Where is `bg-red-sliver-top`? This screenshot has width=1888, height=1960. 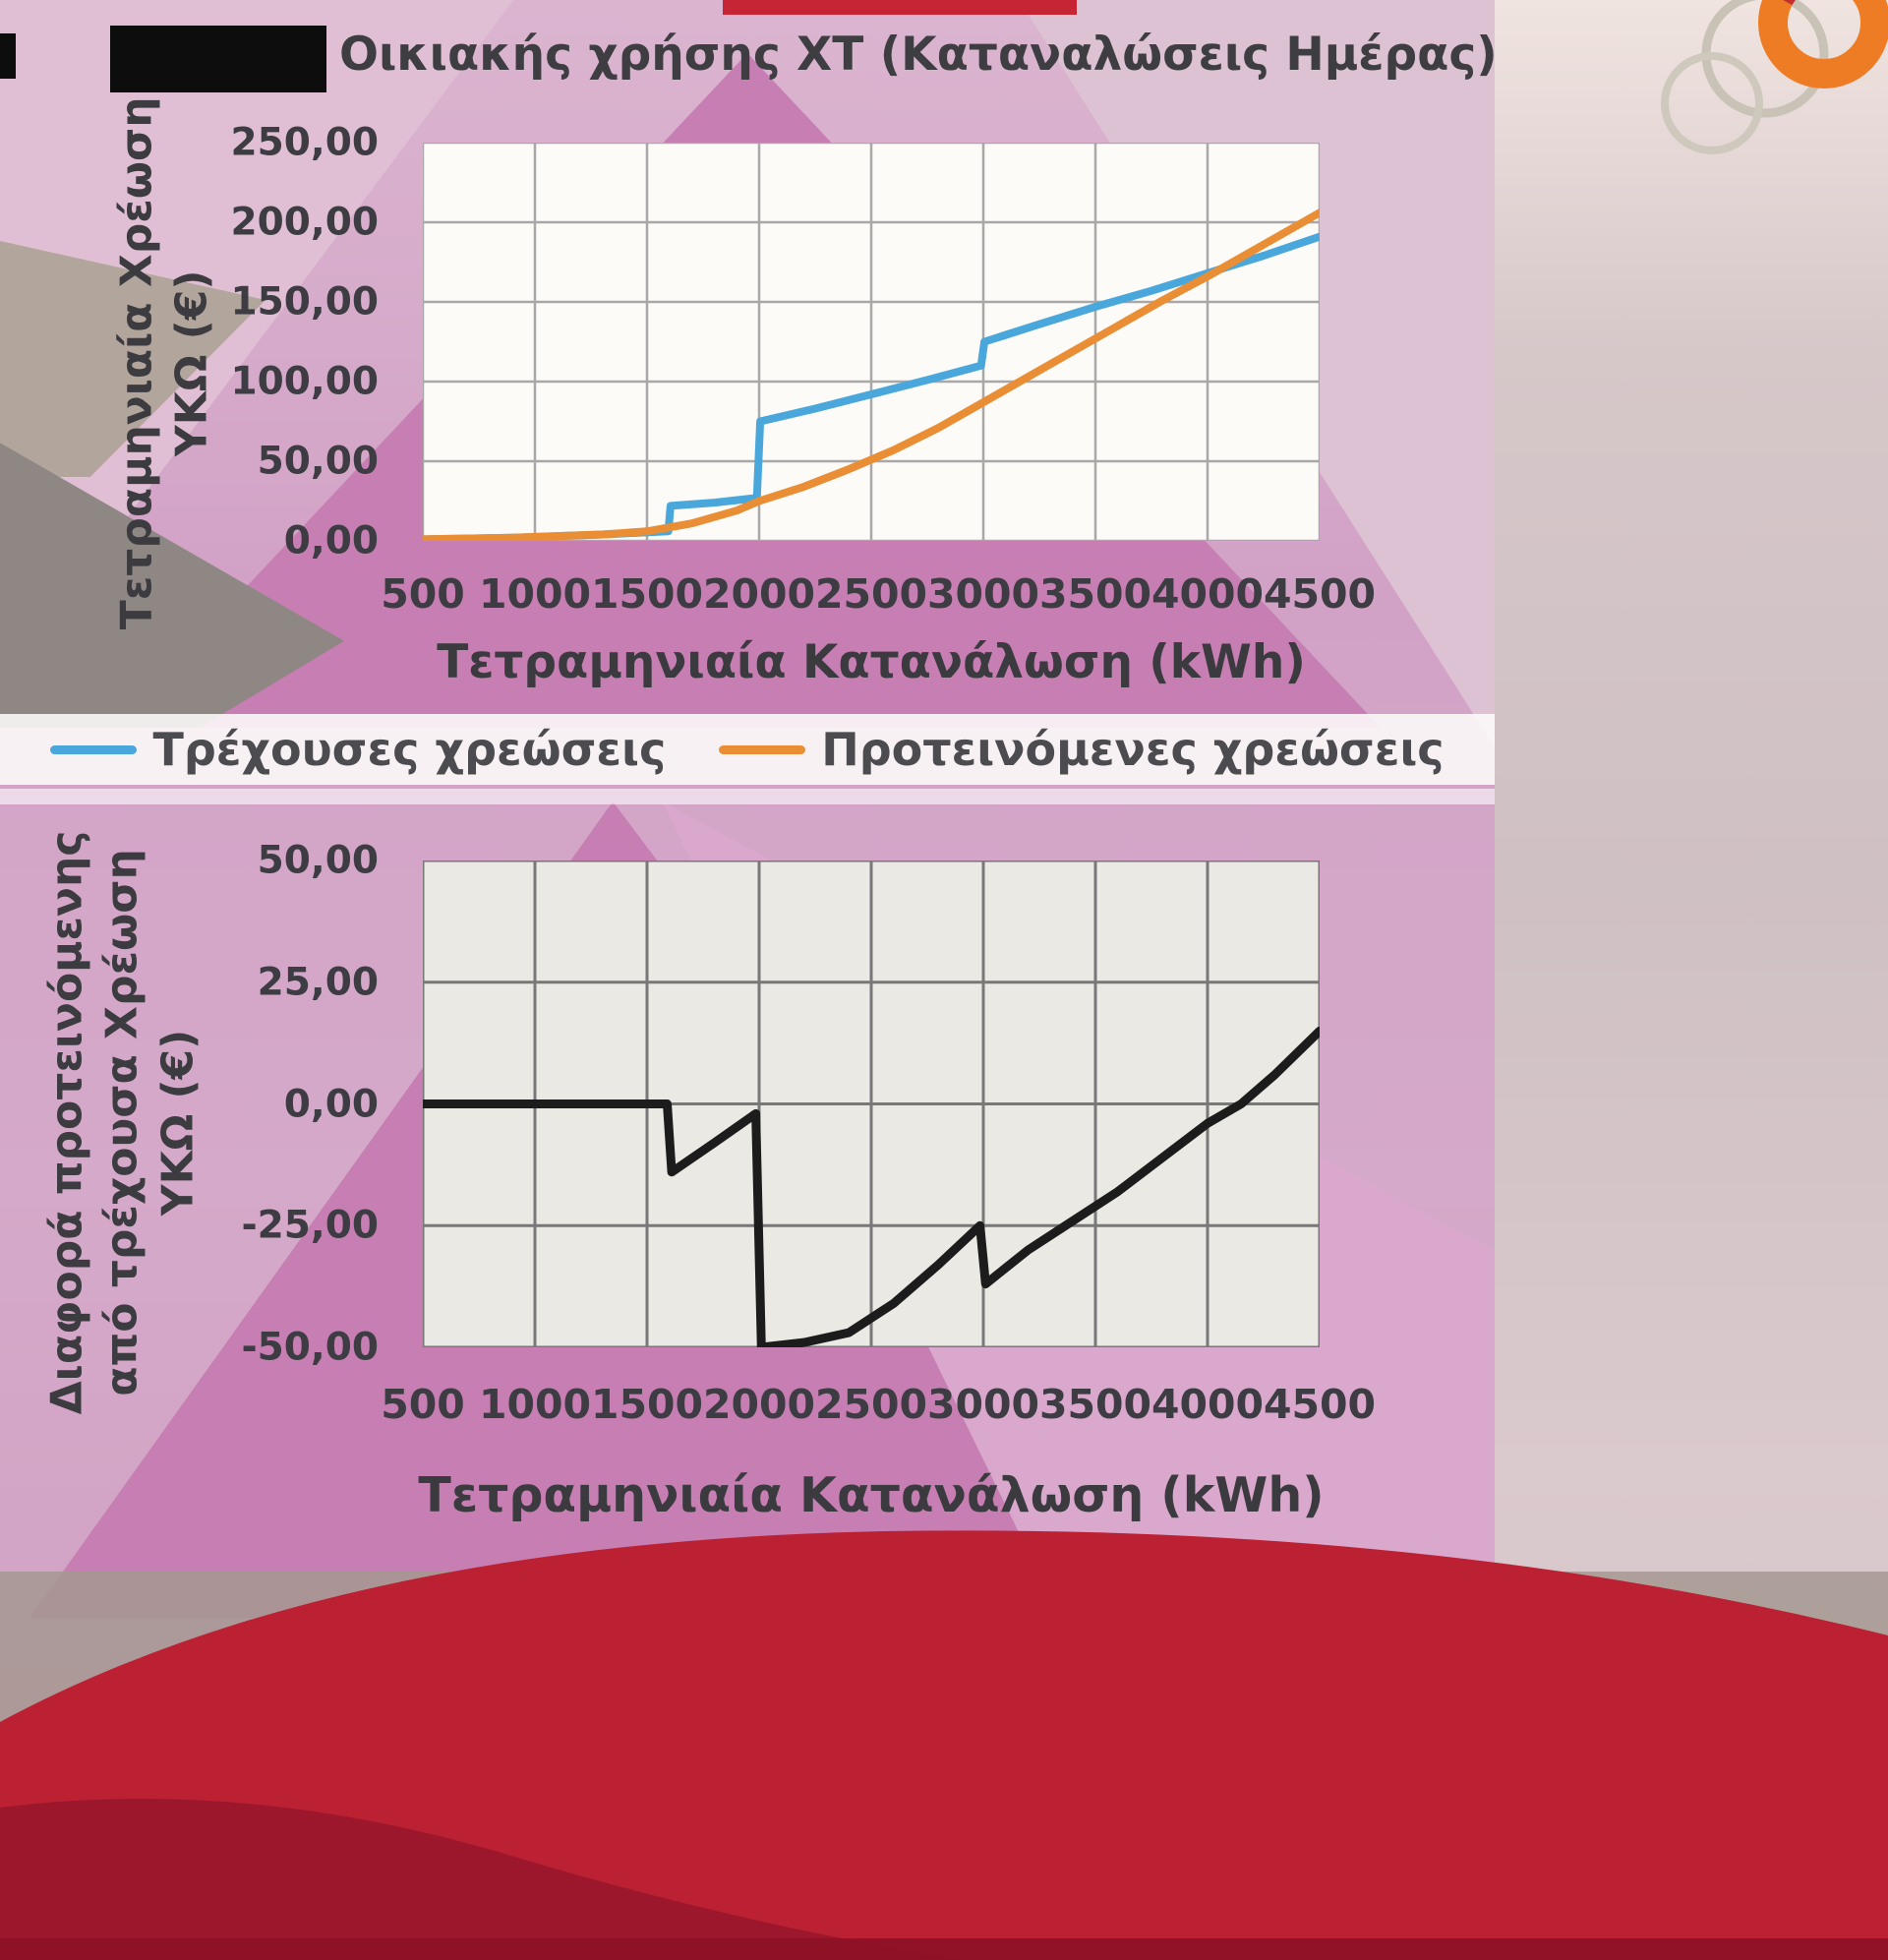
bg-red-sliver-top is located at coordinates (900, 8).